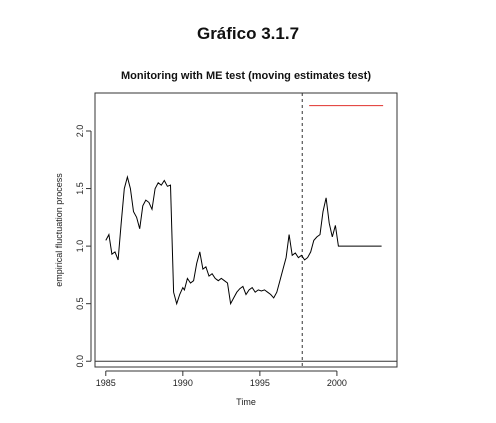 The height and width of the screenshot is (423, 496). What do you see at coordinates (80, 361) in the screenshot?
I see `y-tick-label: 0.0` at bounding box center [80, 361].